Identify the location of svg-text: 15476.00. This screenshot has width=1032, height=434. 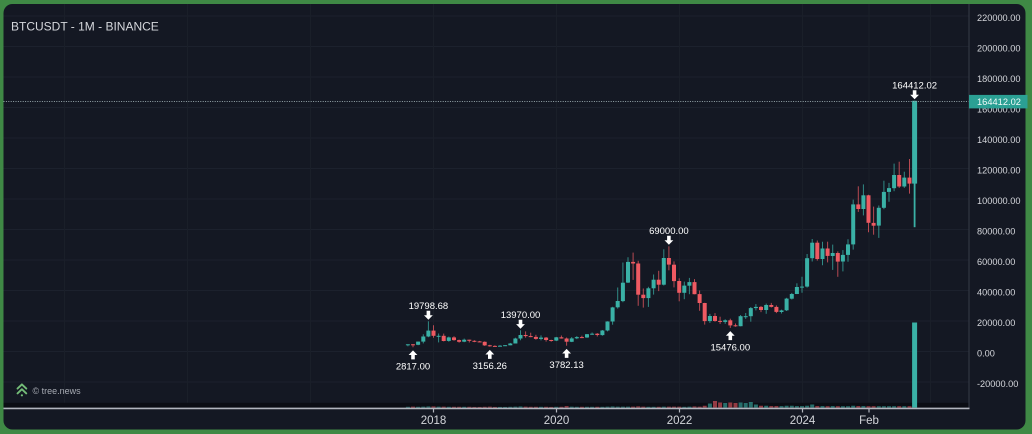
(730, 347).